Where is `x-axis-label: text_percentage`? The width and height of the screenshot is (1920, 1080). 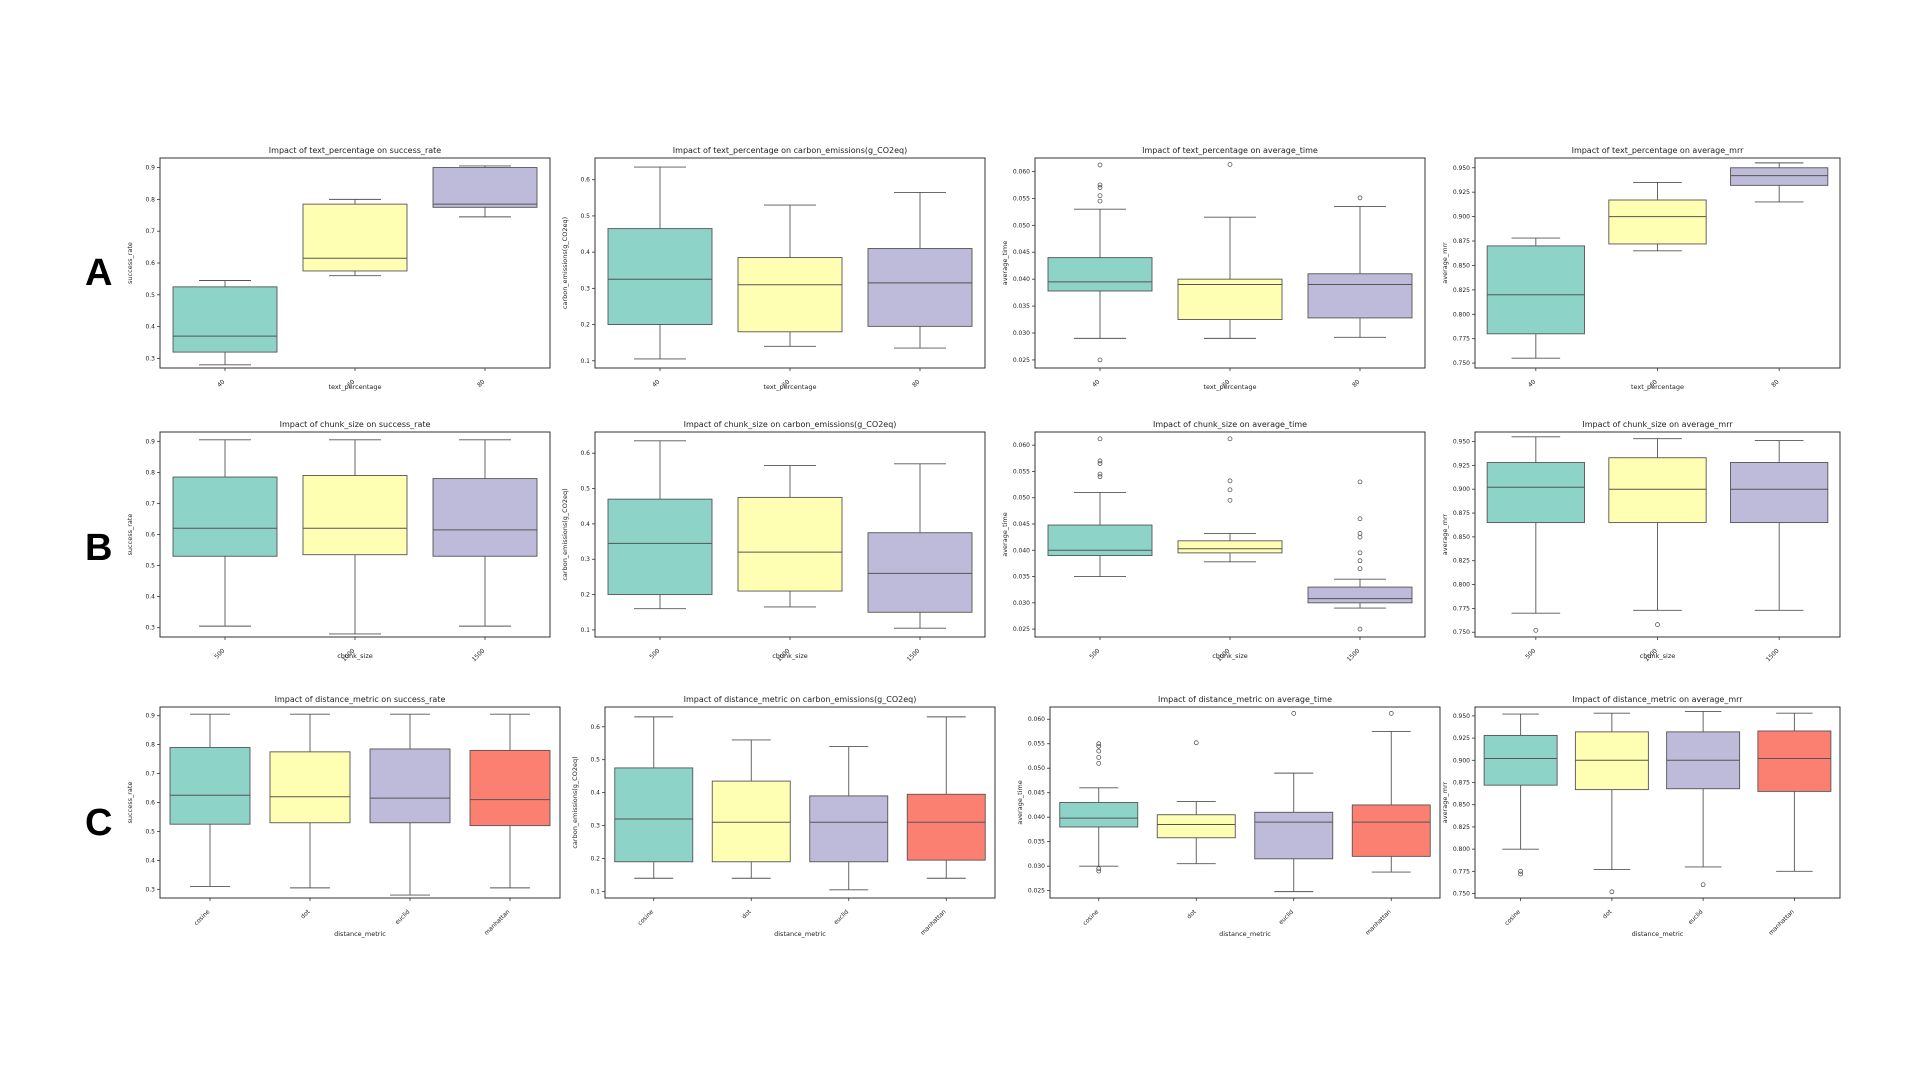
x-axis-label: text_percentage is located at coordinates (1229, 387).